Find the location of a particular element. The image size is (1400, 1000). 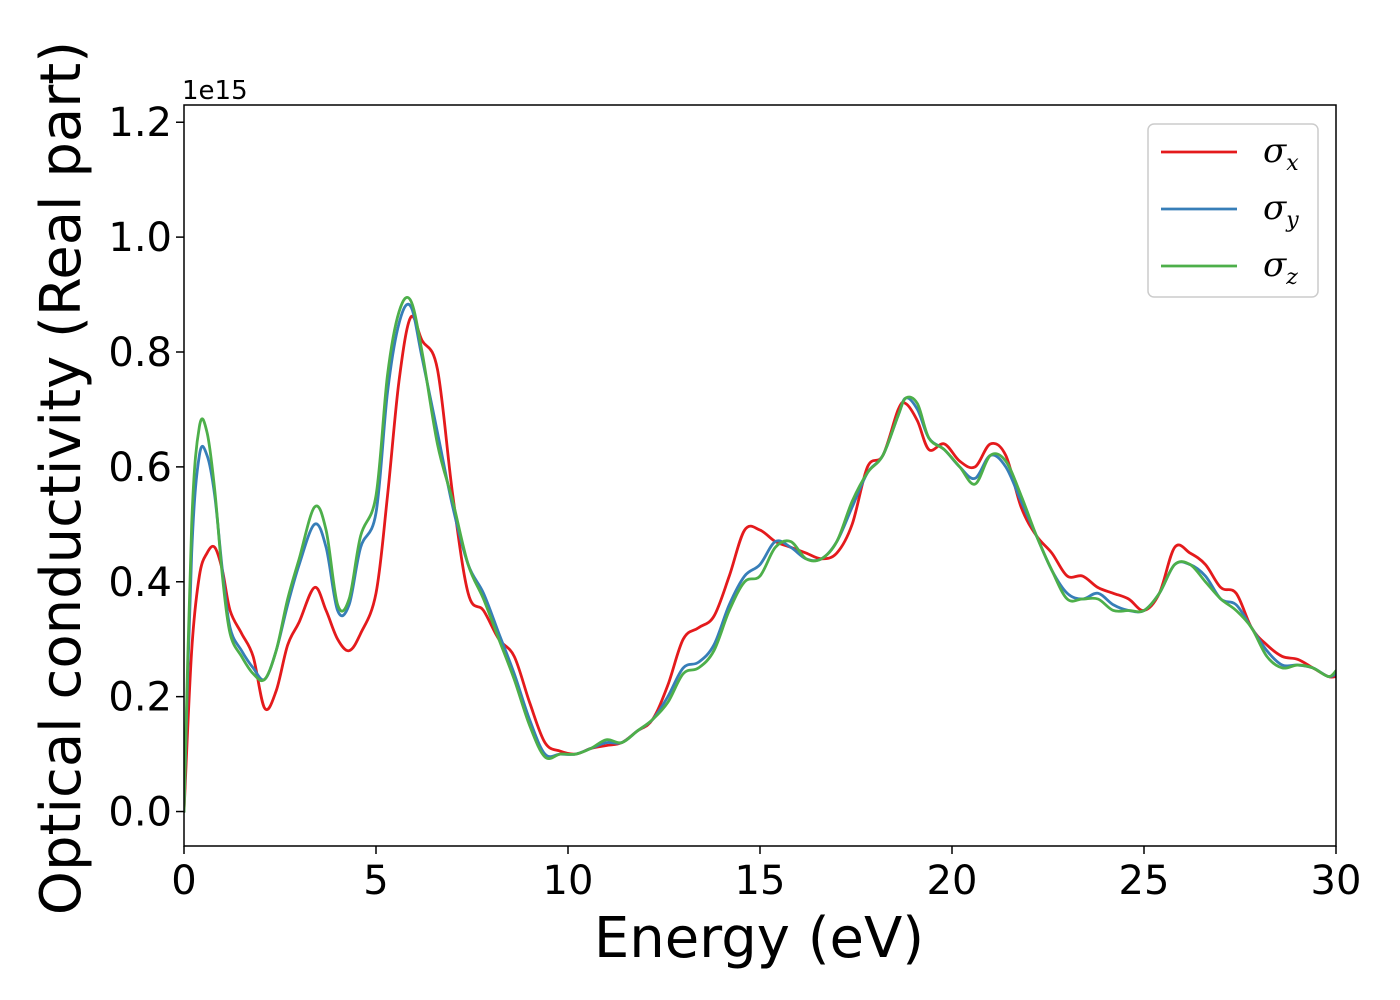

x-tick-label: 30 is located at coordinates (1336, 881).